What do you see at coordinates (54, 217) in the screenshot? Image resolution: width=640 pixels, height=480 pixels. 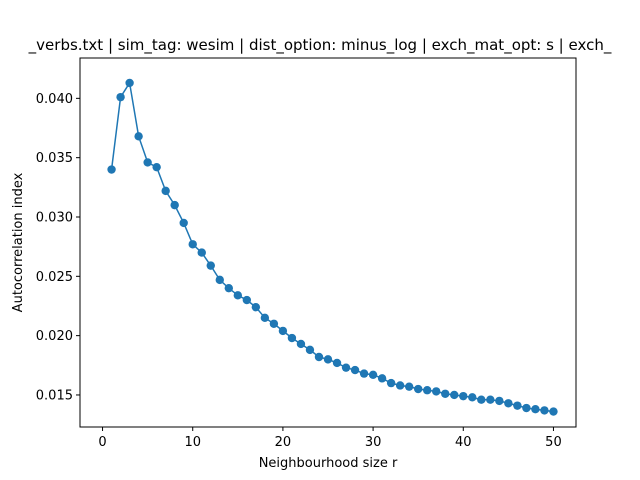 I see `y-tick-label: 0.030` at bounding box center [54, 217].